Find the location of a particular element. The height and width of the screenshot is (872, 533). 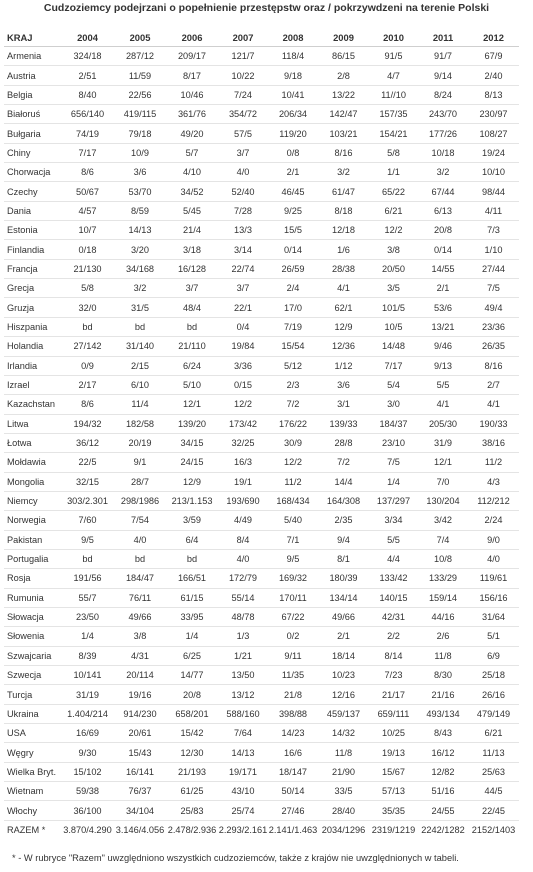

value-cell: 16/141 is located at coordinates (140, 772).